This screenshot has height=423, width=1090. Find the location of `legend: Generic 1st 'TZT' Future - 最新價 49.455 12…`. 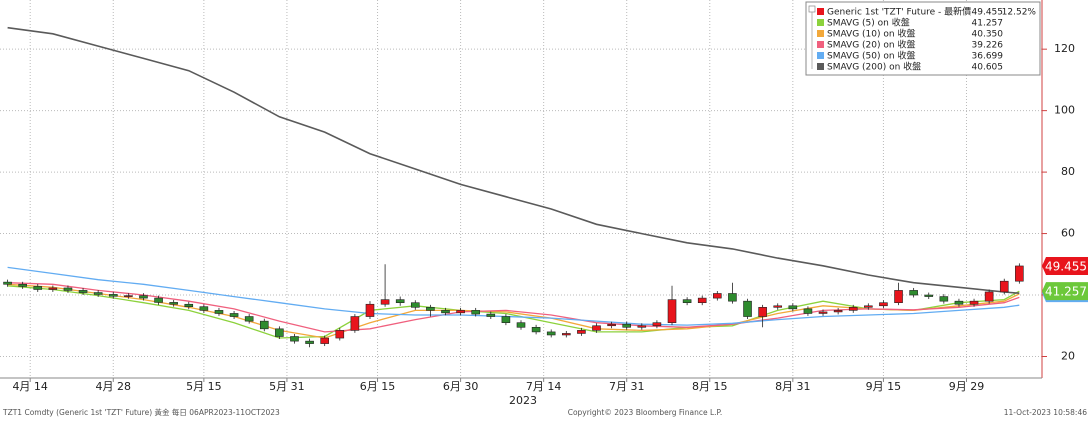

legend: Generic 1st 'TZT' Future - 最新價 49.455 12… is located at coordinates (923, 38).